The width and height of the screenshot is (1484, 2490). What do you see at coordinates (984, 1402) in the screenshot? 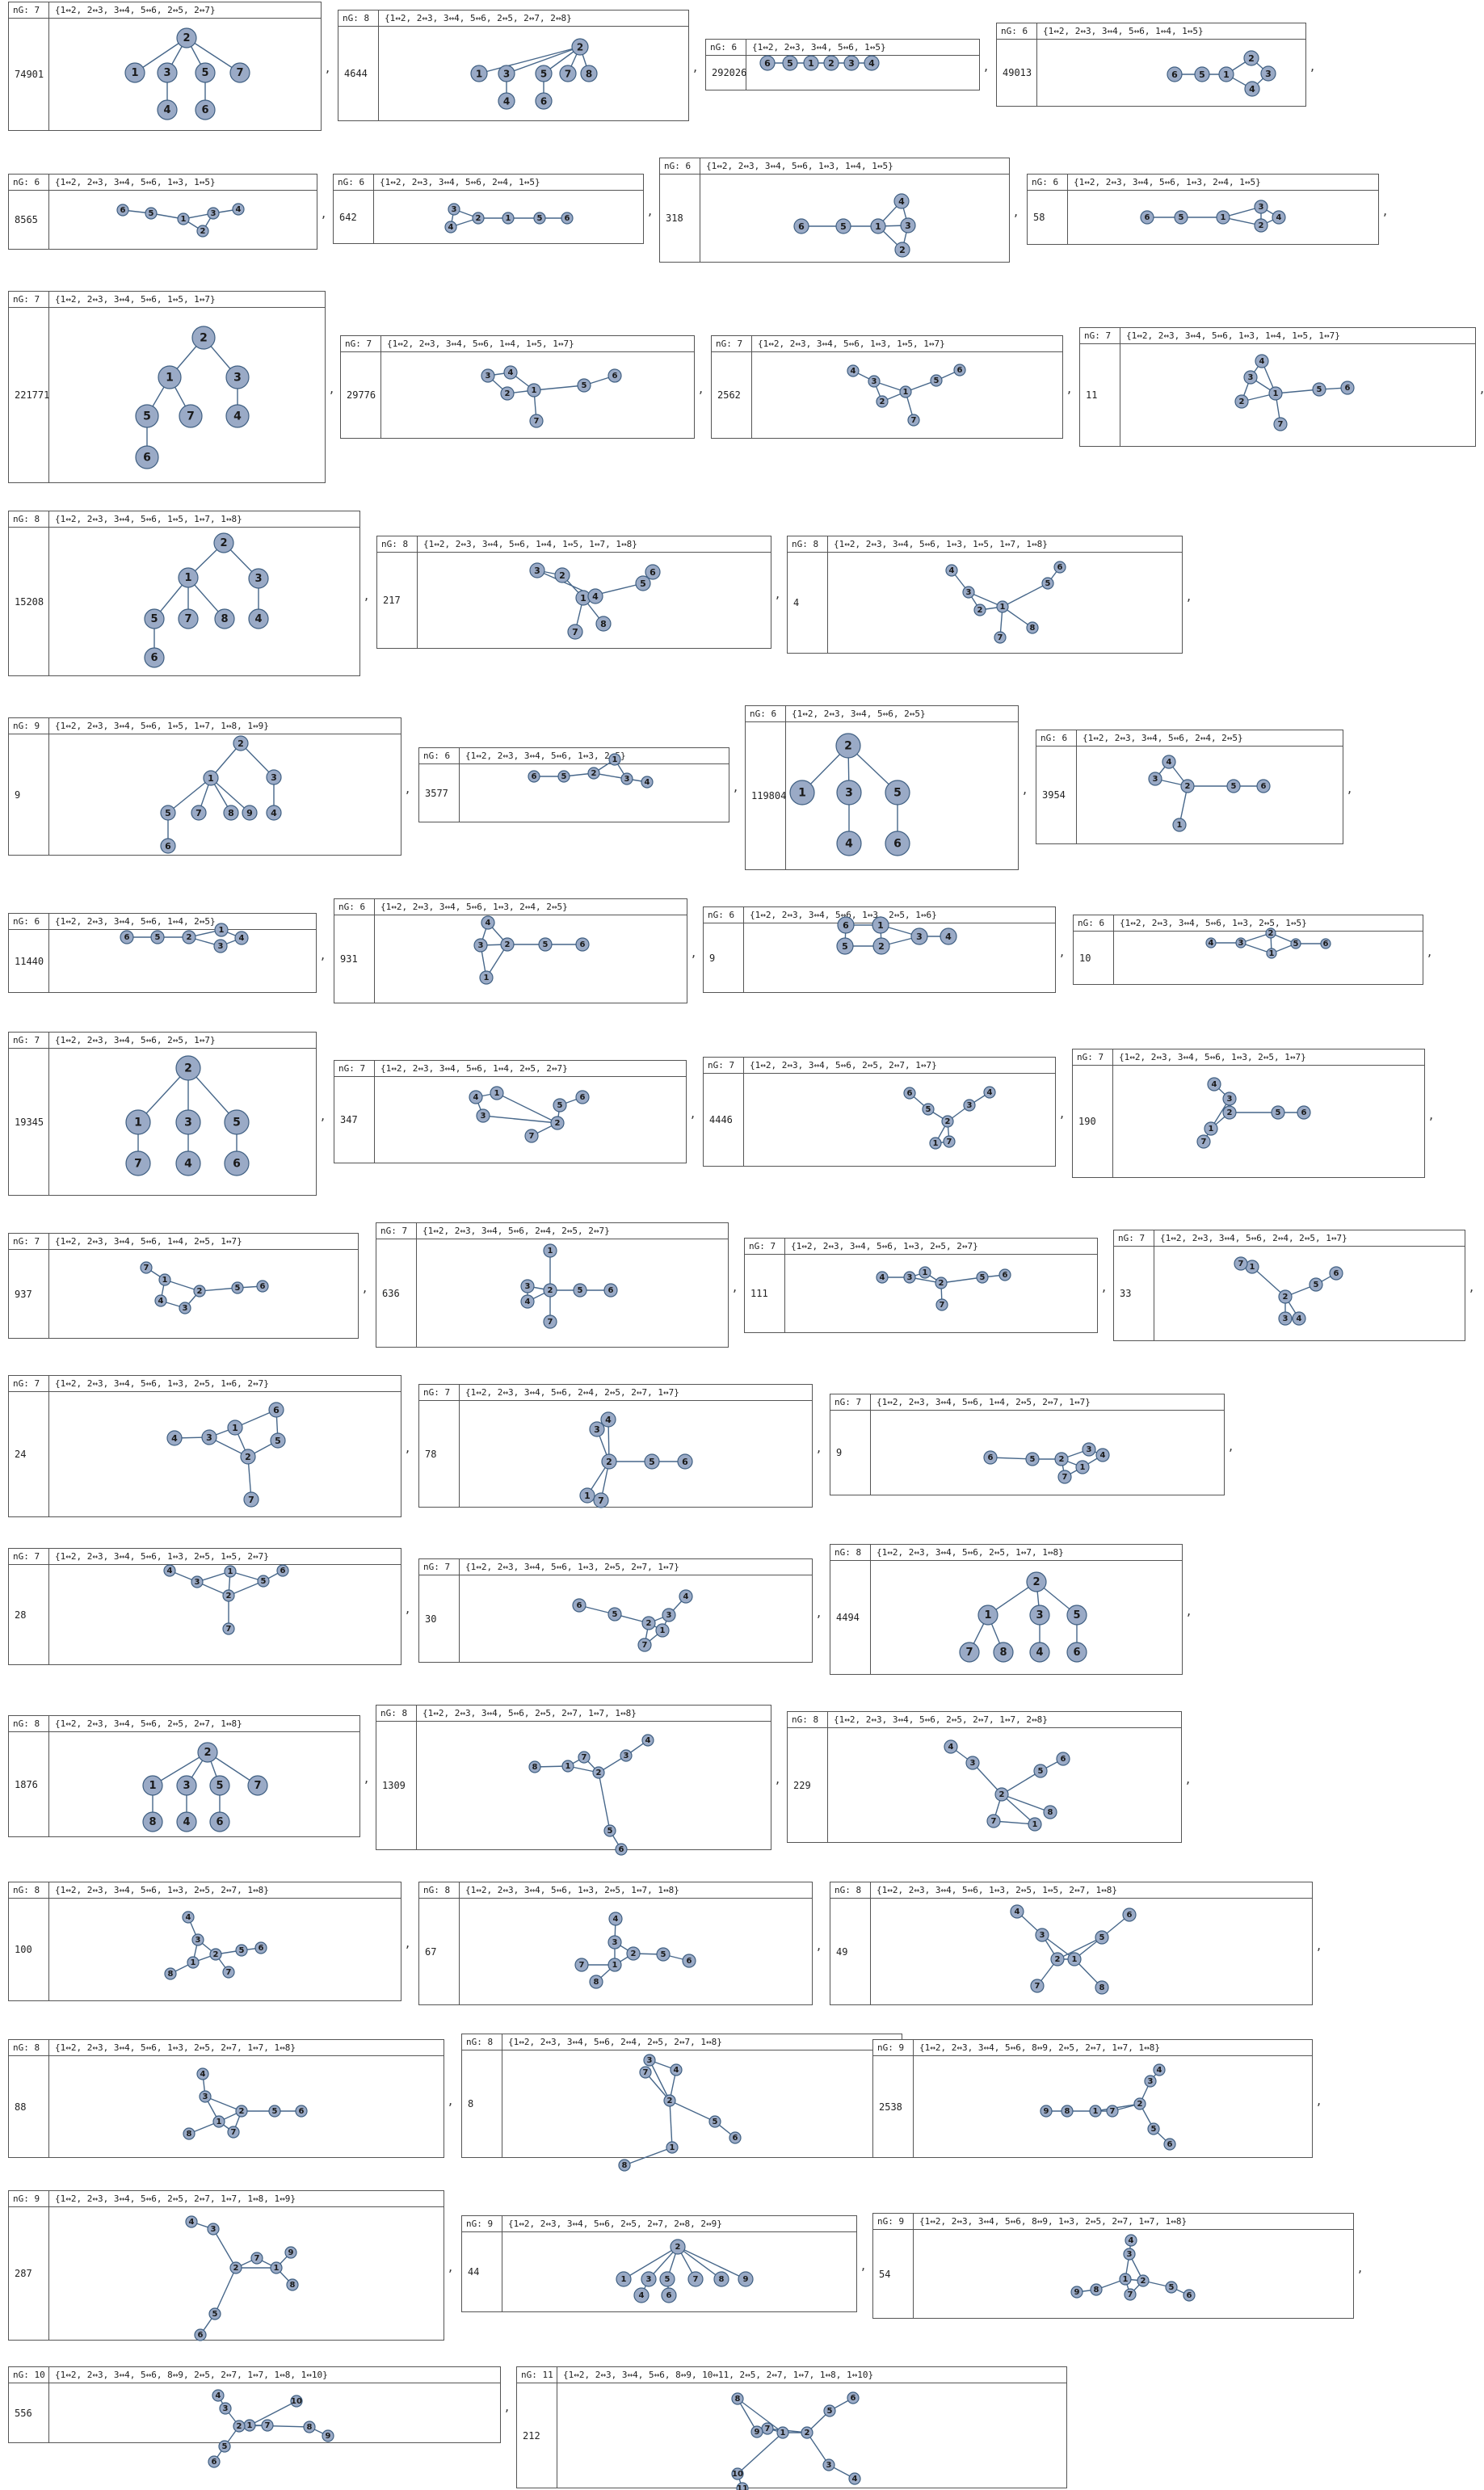
I see `edge-list: {1↔2, 2↔3, 3↔4, 5↔6, 1↔4, 2↔5, 2↔7, 1↔7}` at bounding box center [984, 1402].